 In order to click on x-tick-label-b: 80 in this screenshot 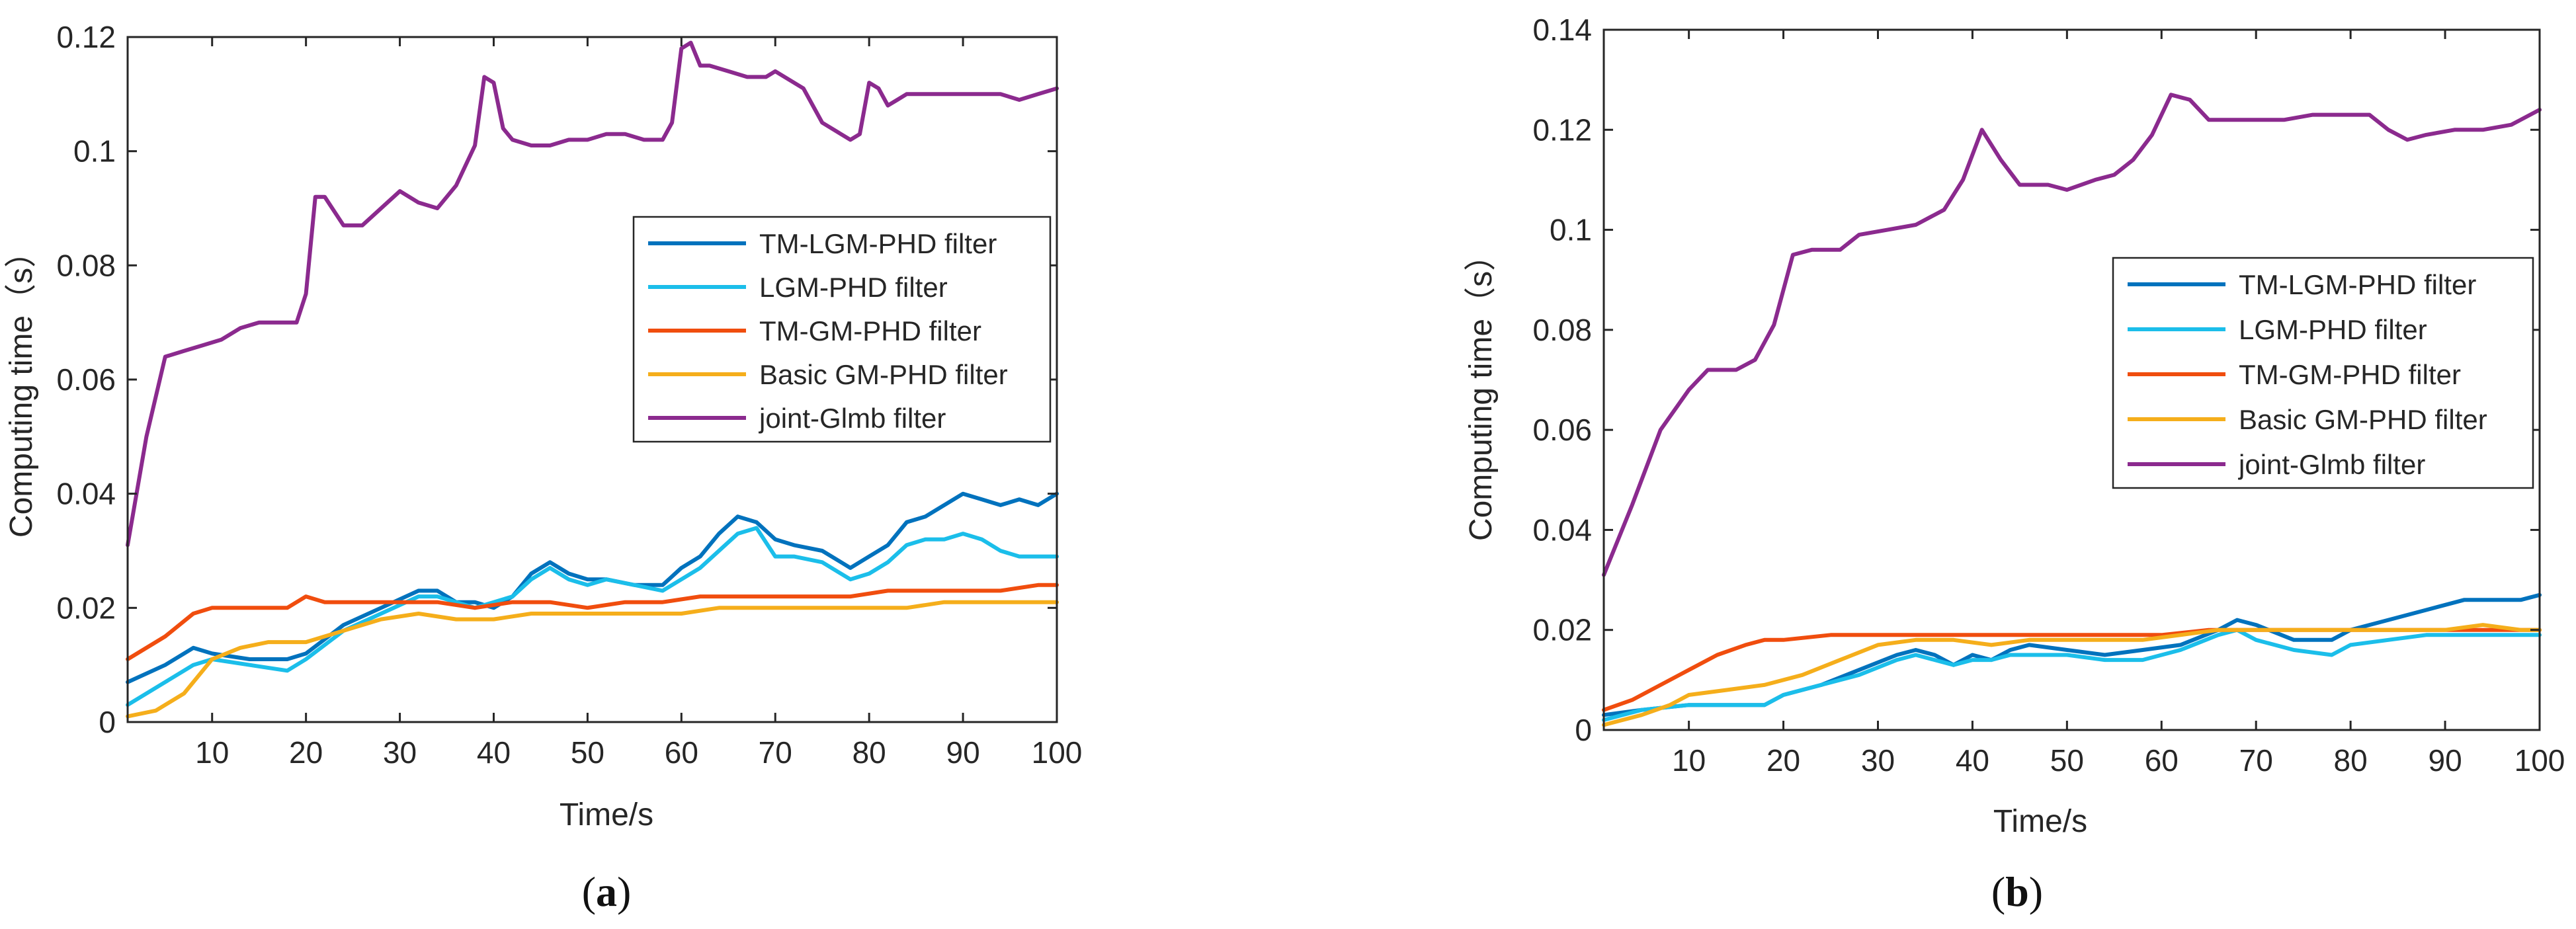, I will do `click(2351, 760)`.